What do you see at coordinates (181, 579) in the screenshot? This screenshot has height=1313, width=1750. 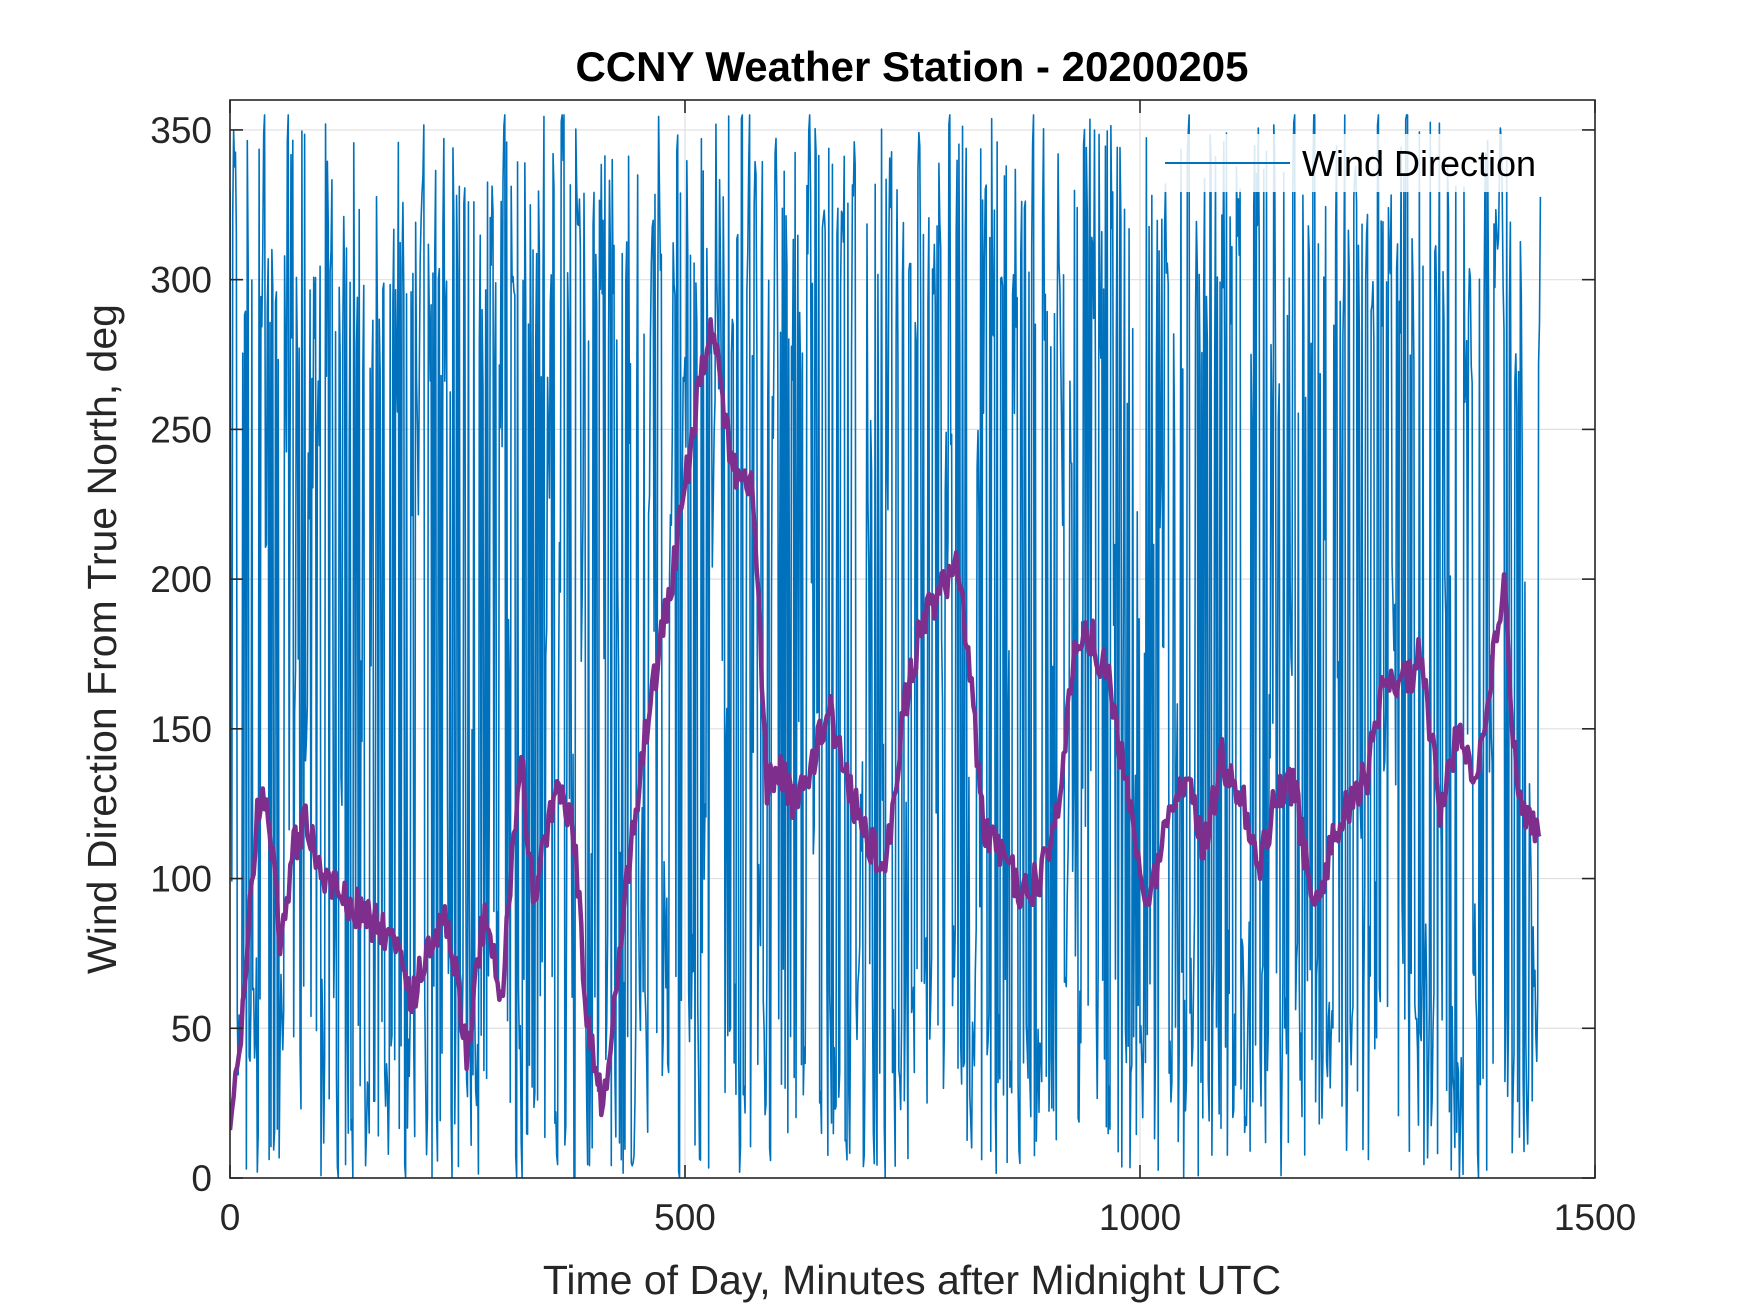 I see `y-tick-label: 200` at bounding box center [181, 579].